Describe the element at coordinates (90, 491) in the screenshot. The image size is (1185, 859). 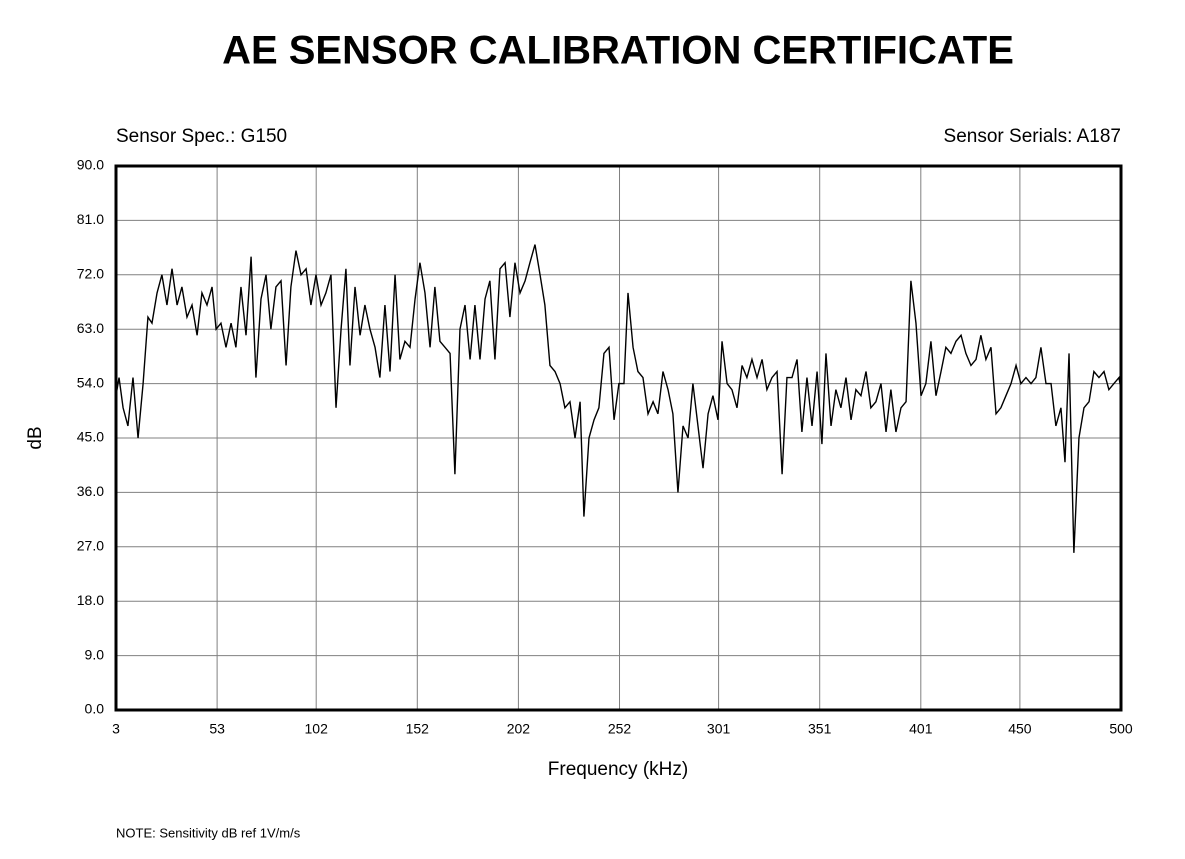
I see `y-tick-label: 36.0` at that location.